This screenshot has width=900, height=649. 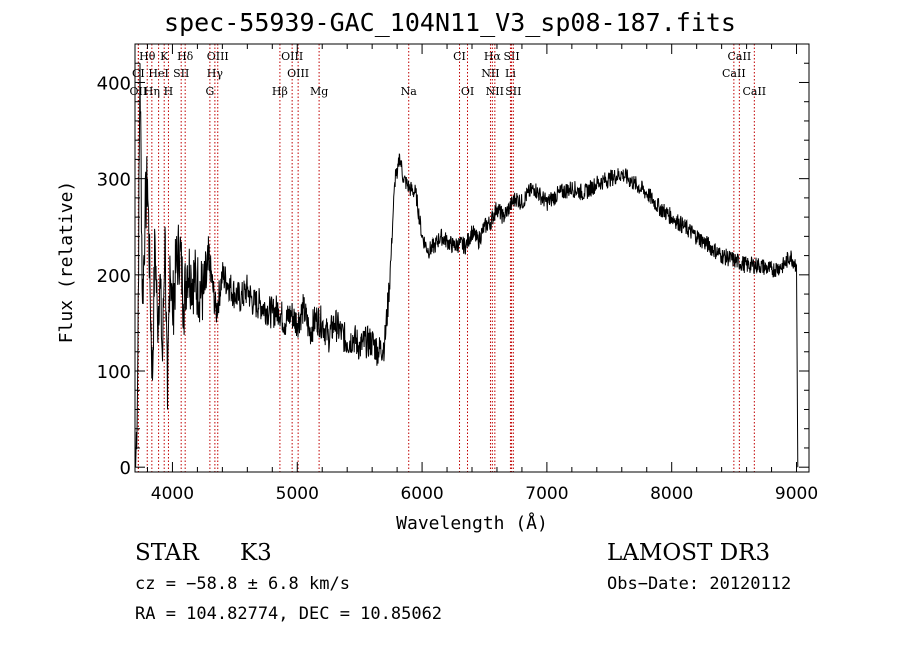 What do you see at coordinates (297, 494) in the screenshot?
I see `x-tick-label: 5000` at bounding box center [297, 494].